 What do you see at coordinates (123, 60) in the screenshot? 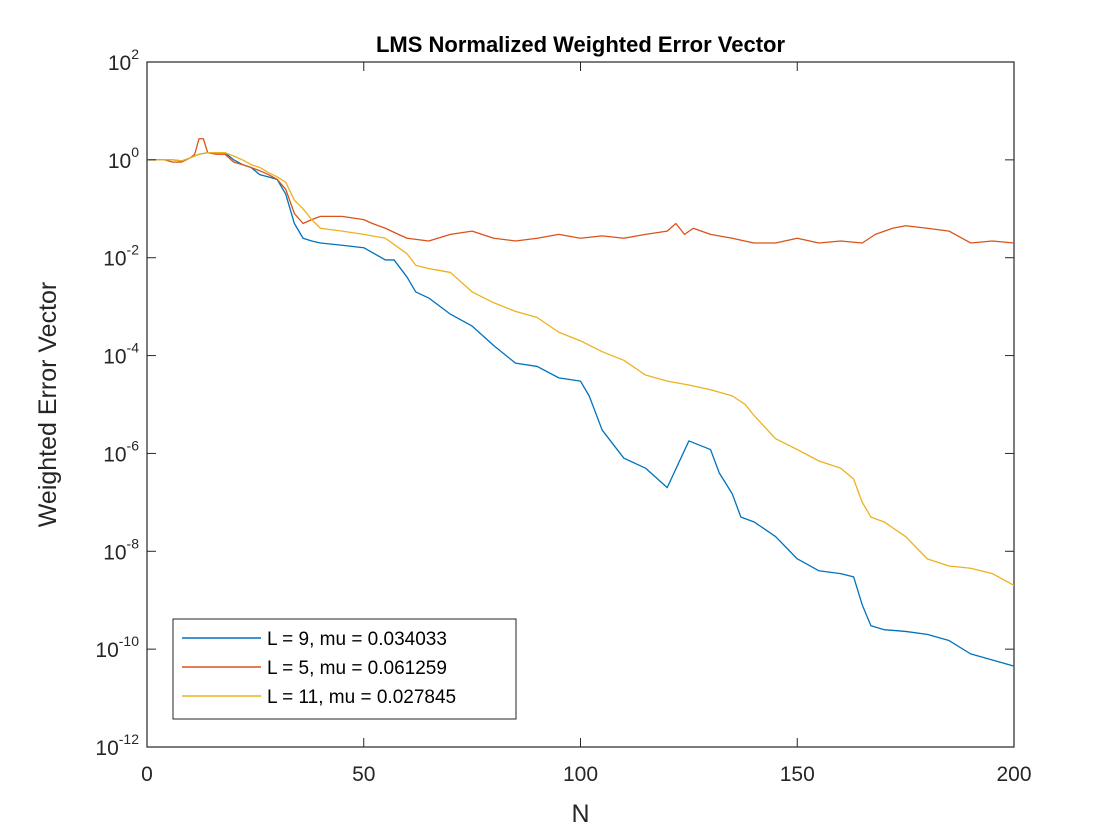
I see `y-tick-label: 10²` at bounding box center [123, 60].